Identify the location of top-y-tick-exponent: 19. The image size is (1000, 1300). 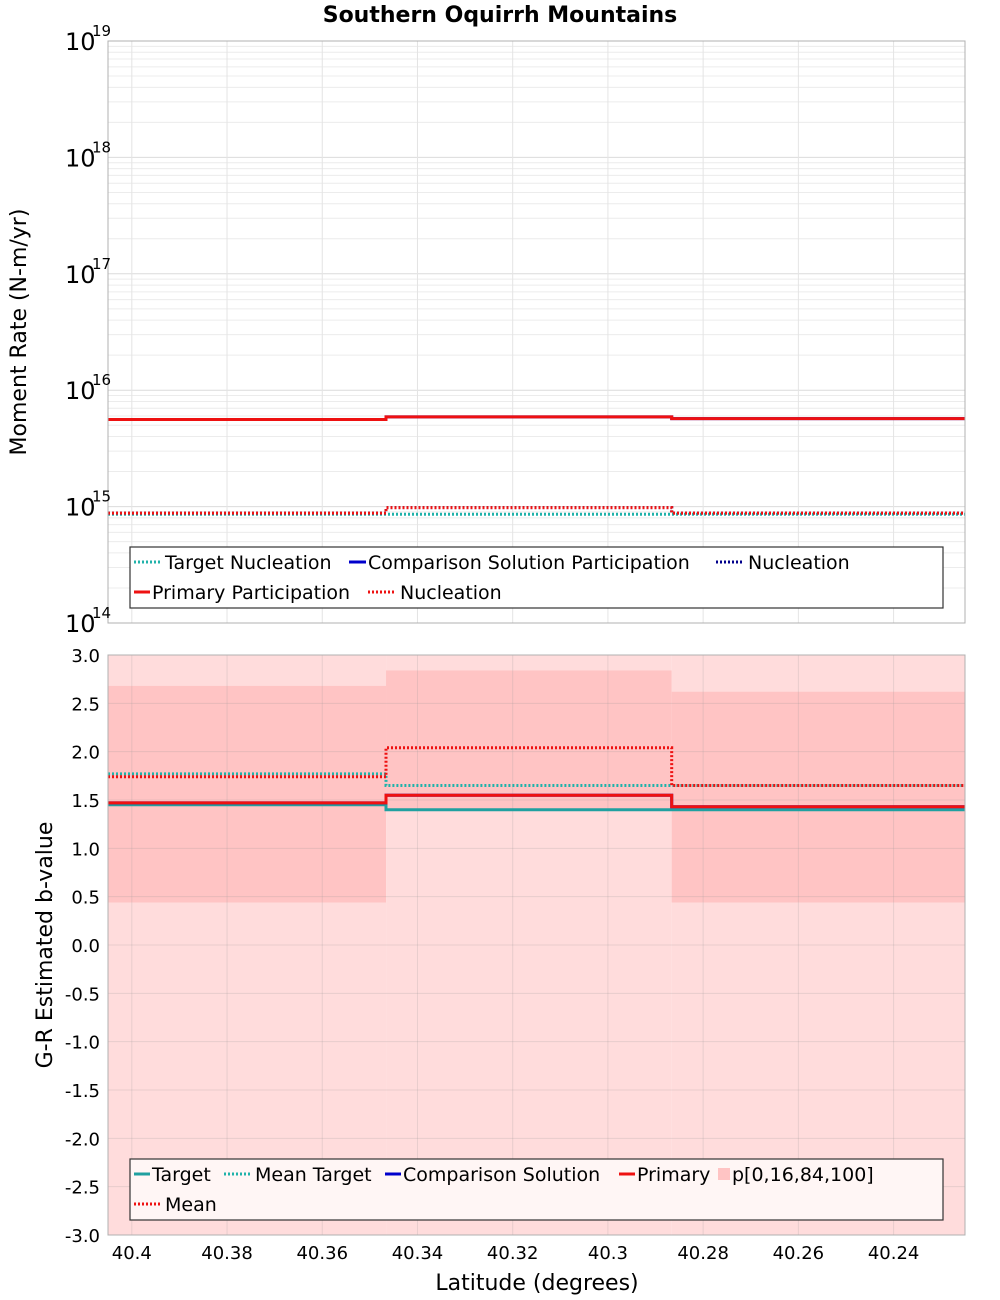
(101, 31).